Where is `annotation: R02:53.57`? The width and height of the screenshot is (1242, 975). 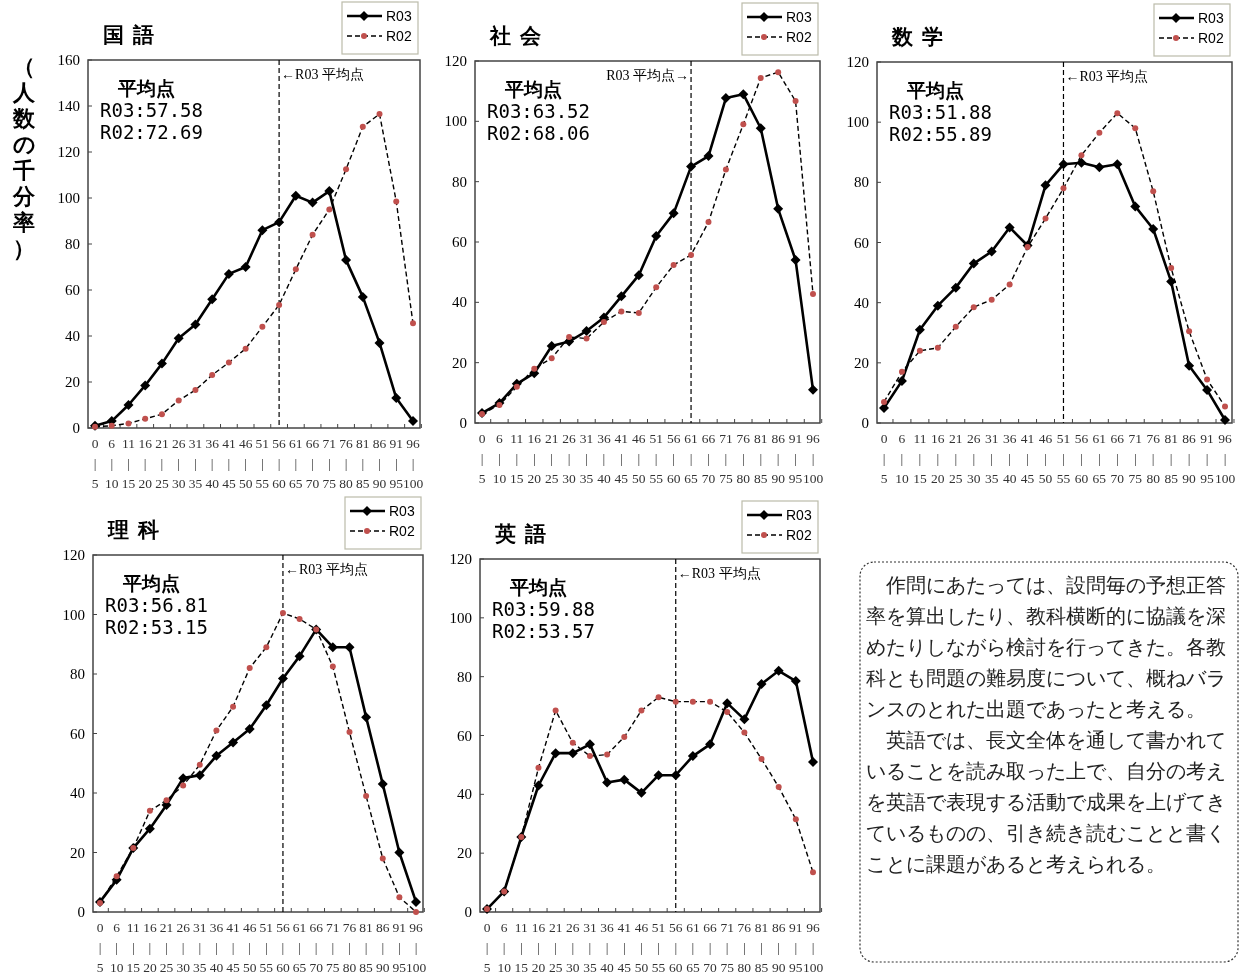
annotation: R02:53.57 is located at coordinates (543, 631).